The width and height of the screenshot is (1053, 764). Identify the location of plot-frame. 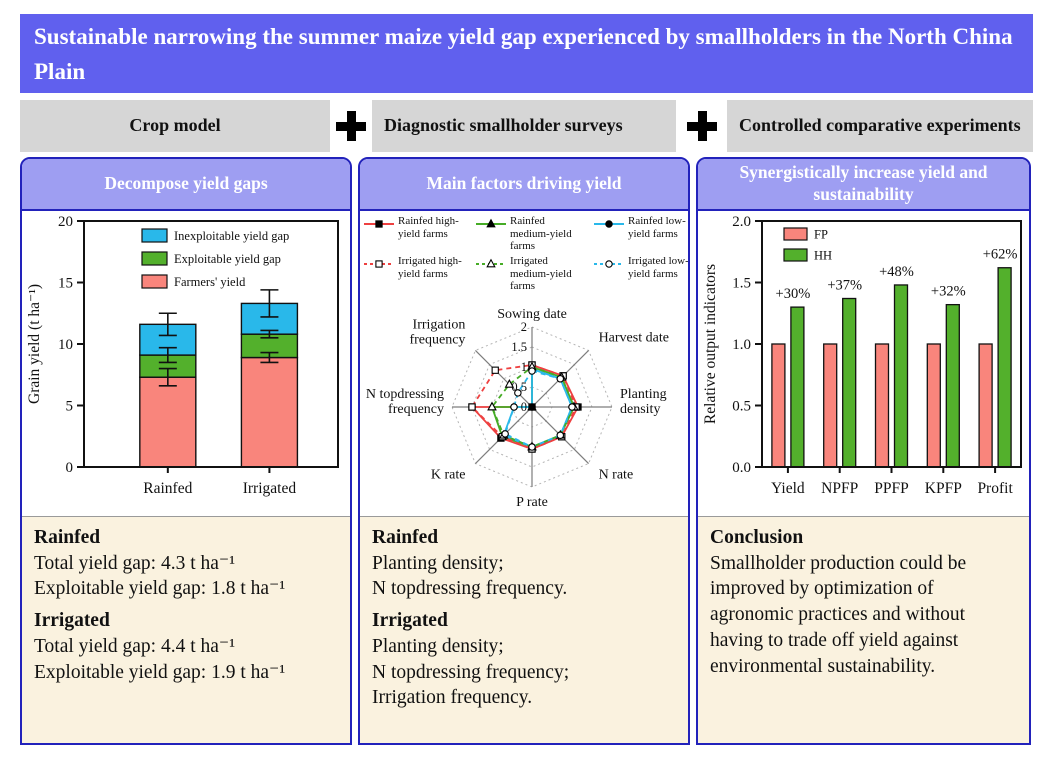
(211, 344).